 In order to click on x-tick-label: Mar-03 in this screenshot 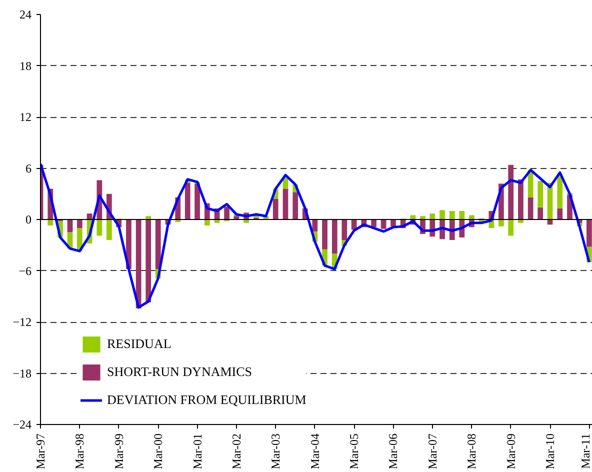, I will do `click(275, 452)`.